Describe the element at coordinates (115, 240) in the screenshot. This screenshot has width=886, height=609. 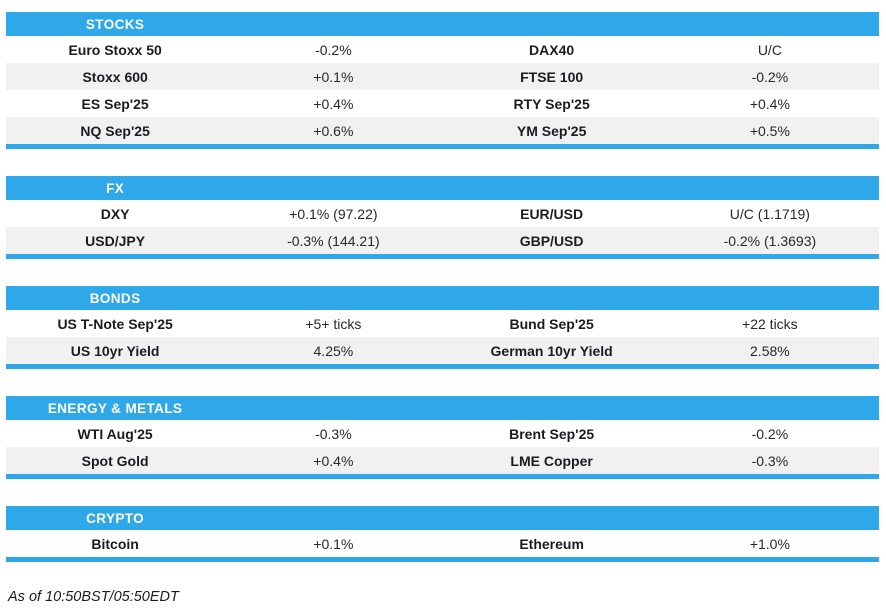
I see `instrument-name: USD/JPY` at that location.